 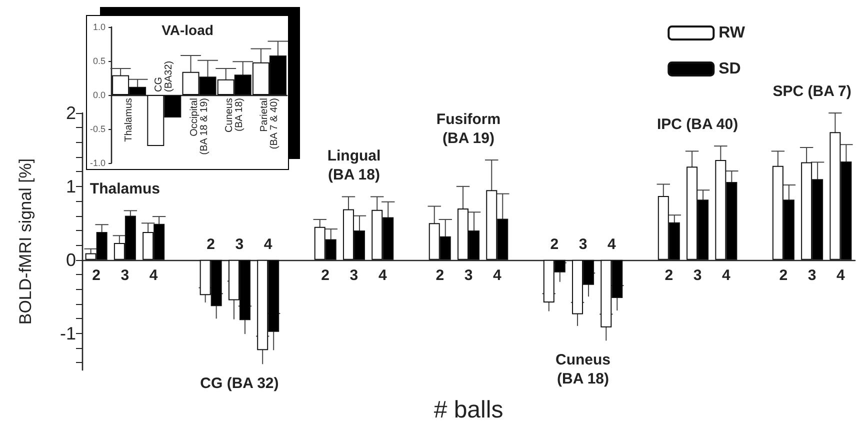 What do you see at coordinates (199, 126) in the screenshot?
I see `x-tick-label: Occipital (BA 18 & 19)` at bounding box center [199, 126].